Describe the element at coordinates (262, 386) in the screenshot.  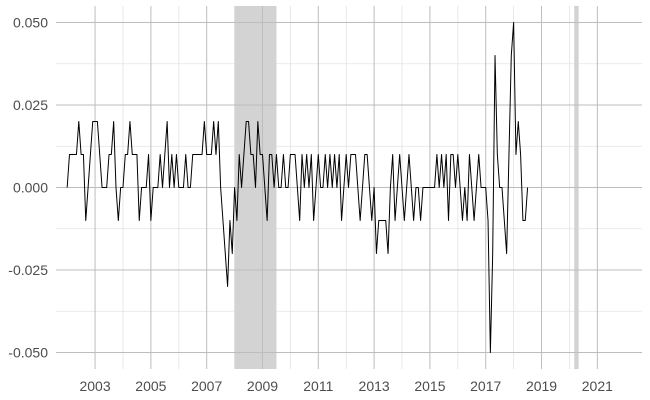
I see `x-tick-label: 2009` at that location.